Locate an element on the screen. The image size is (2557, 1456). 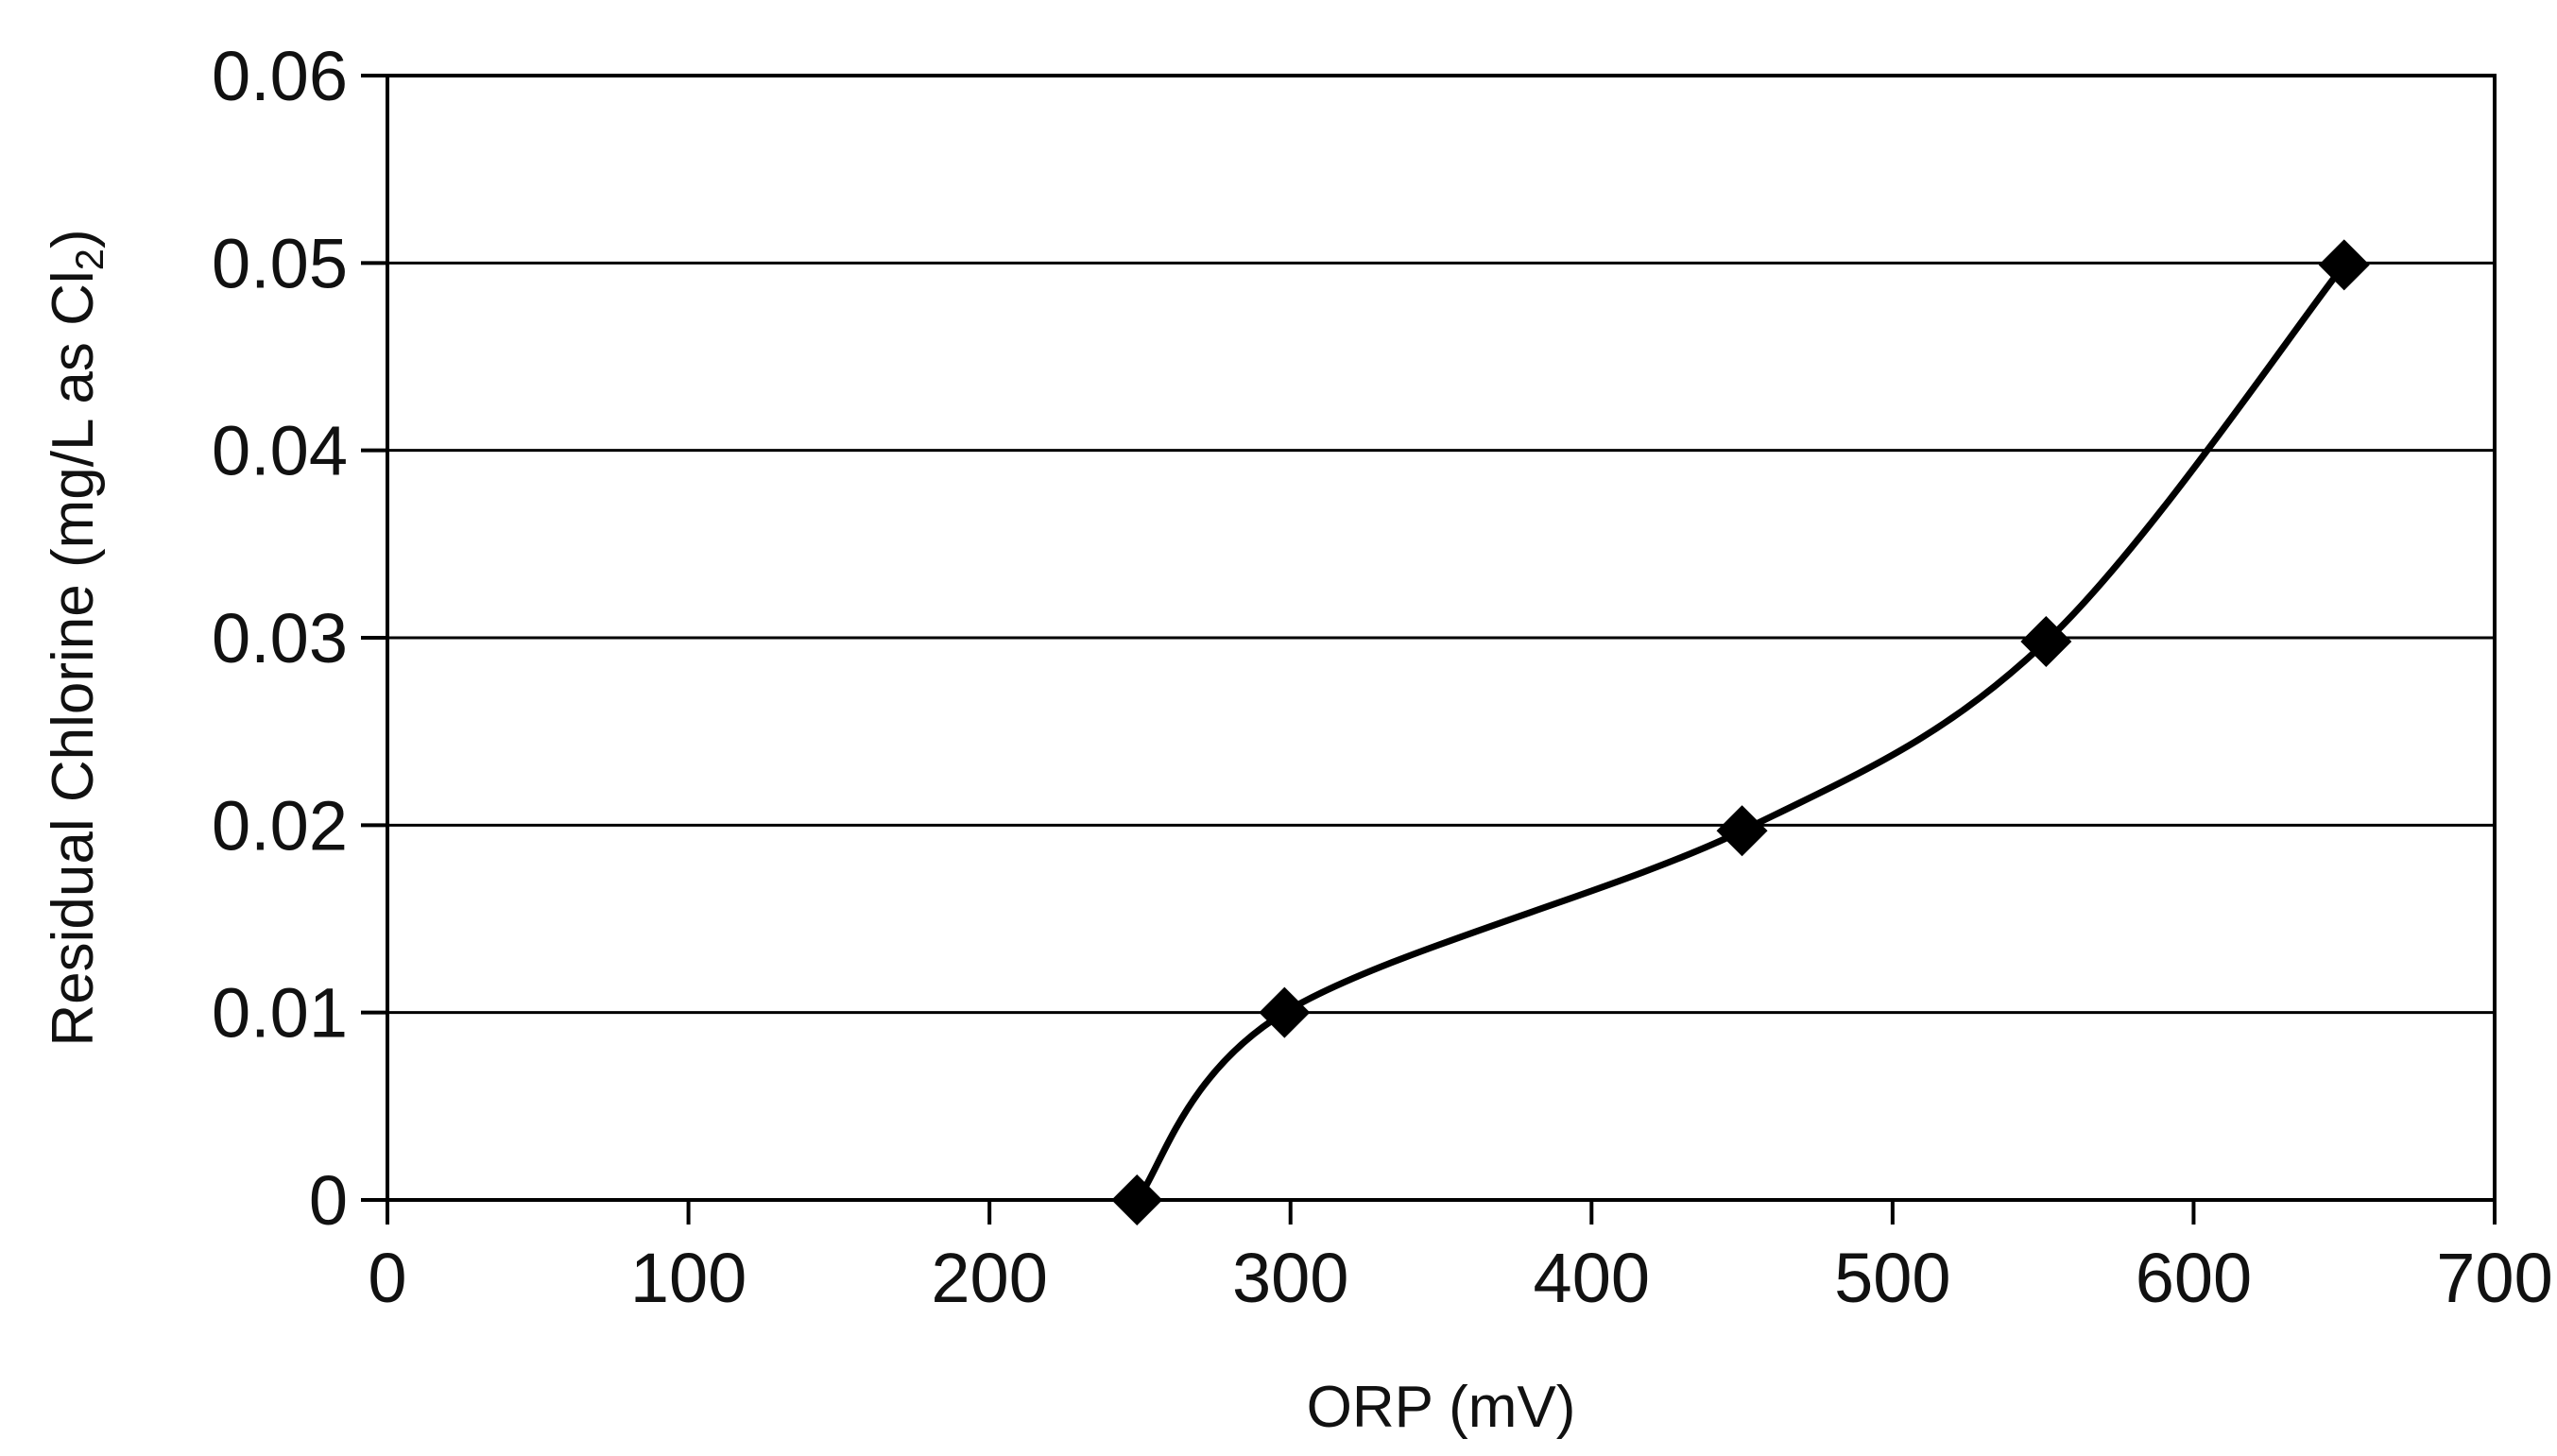
y-tick-label: 0.04 is located at coordinates (280, 451).